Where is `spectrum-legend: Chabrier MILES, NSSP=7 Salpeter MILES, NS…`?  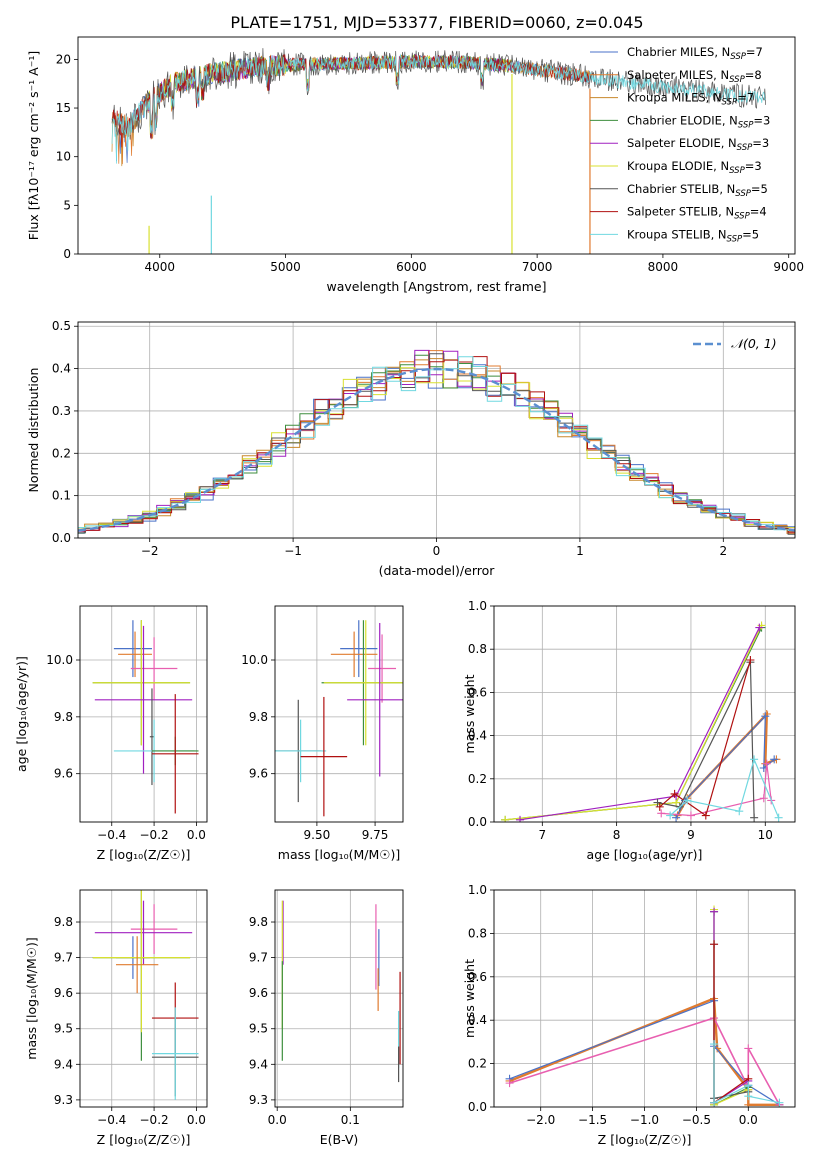 spectrum-legend: Chabrier MILES, NSSP=7 Salpeter MILES, NS… is located at coordinates (680, 144).